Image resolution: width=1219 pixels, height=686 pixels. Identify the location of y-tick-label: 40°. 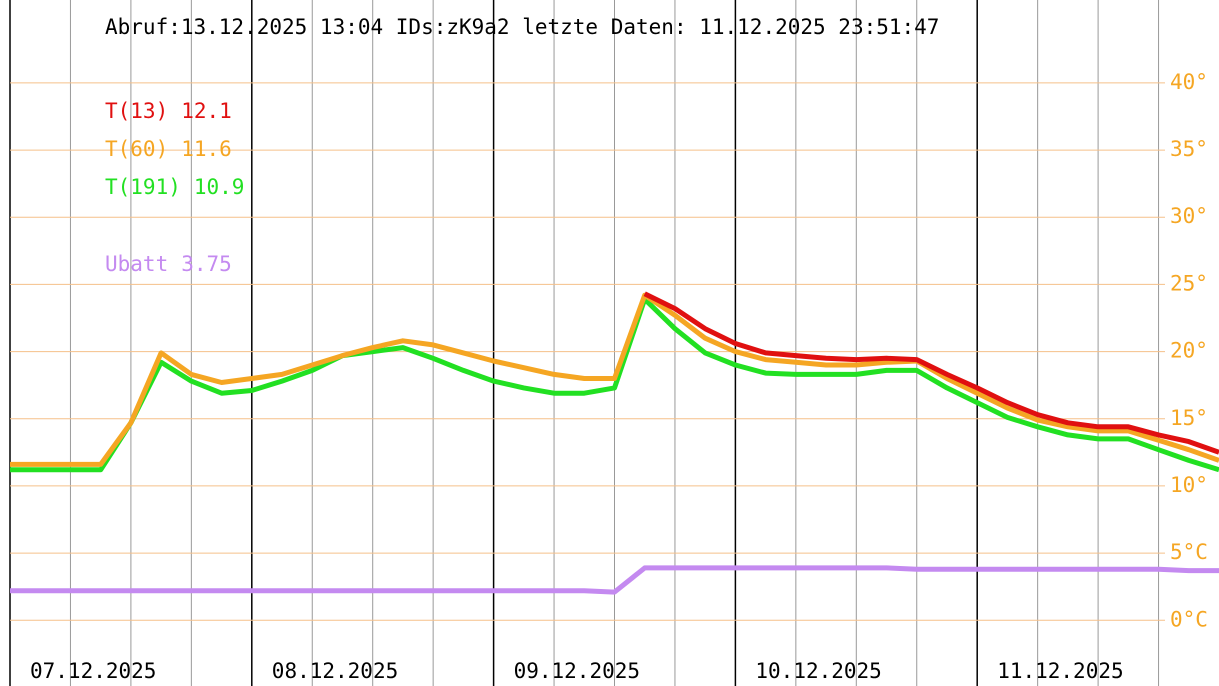
(1189, 82).